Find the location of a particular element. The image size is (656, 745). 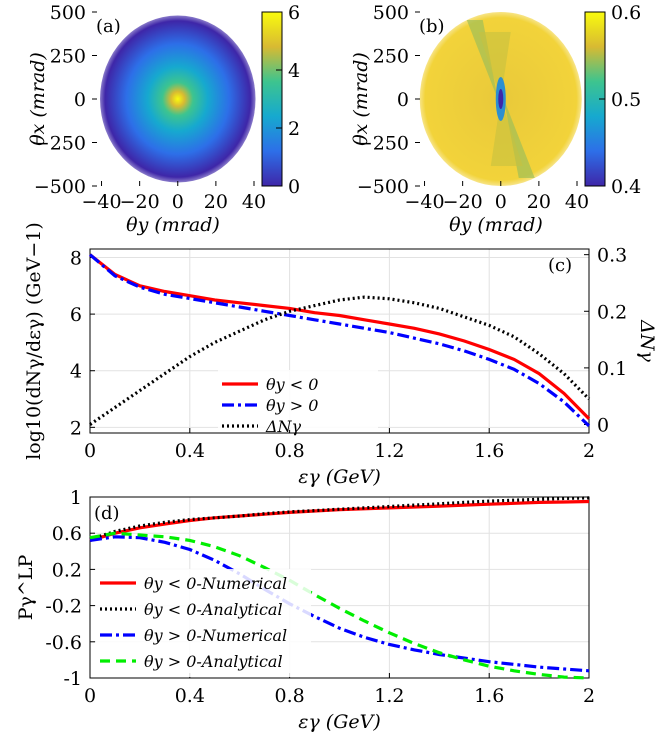

legend-label: θy > 0 is located at coordinates (292, 405).